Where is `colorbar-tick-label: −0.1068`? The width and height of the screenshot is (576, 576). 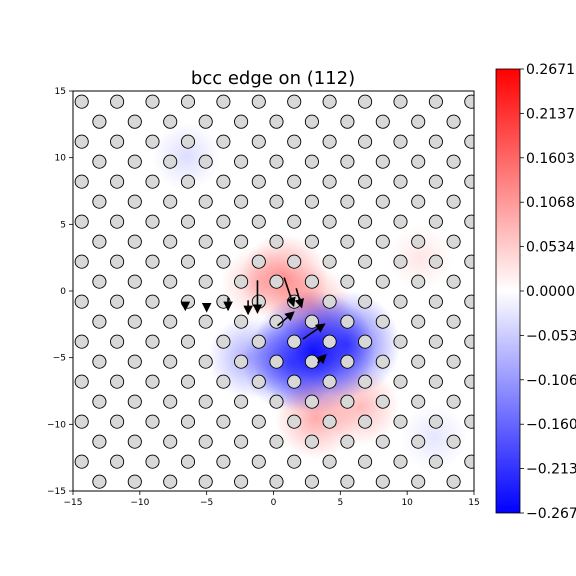
colorbar-tick-label: −0.1068 is located at coordinates (551, 381).